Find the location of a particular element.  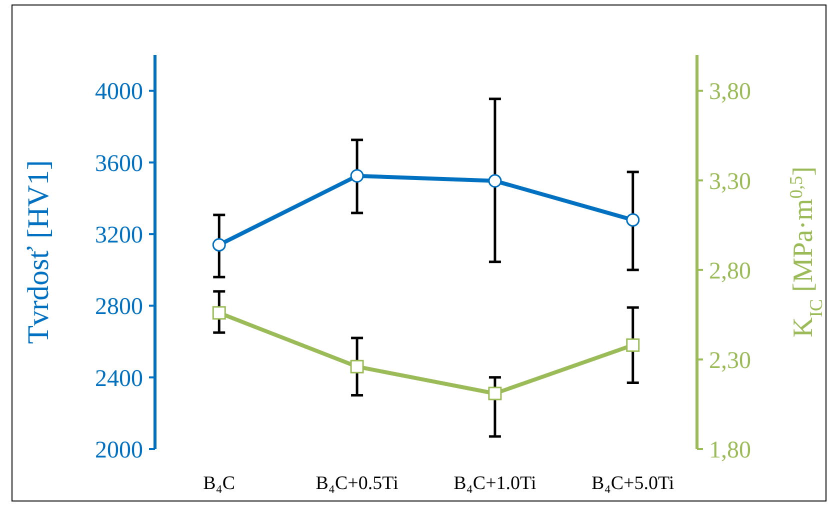

y-tick-label: 2400 is located at coordinates (119, 379).